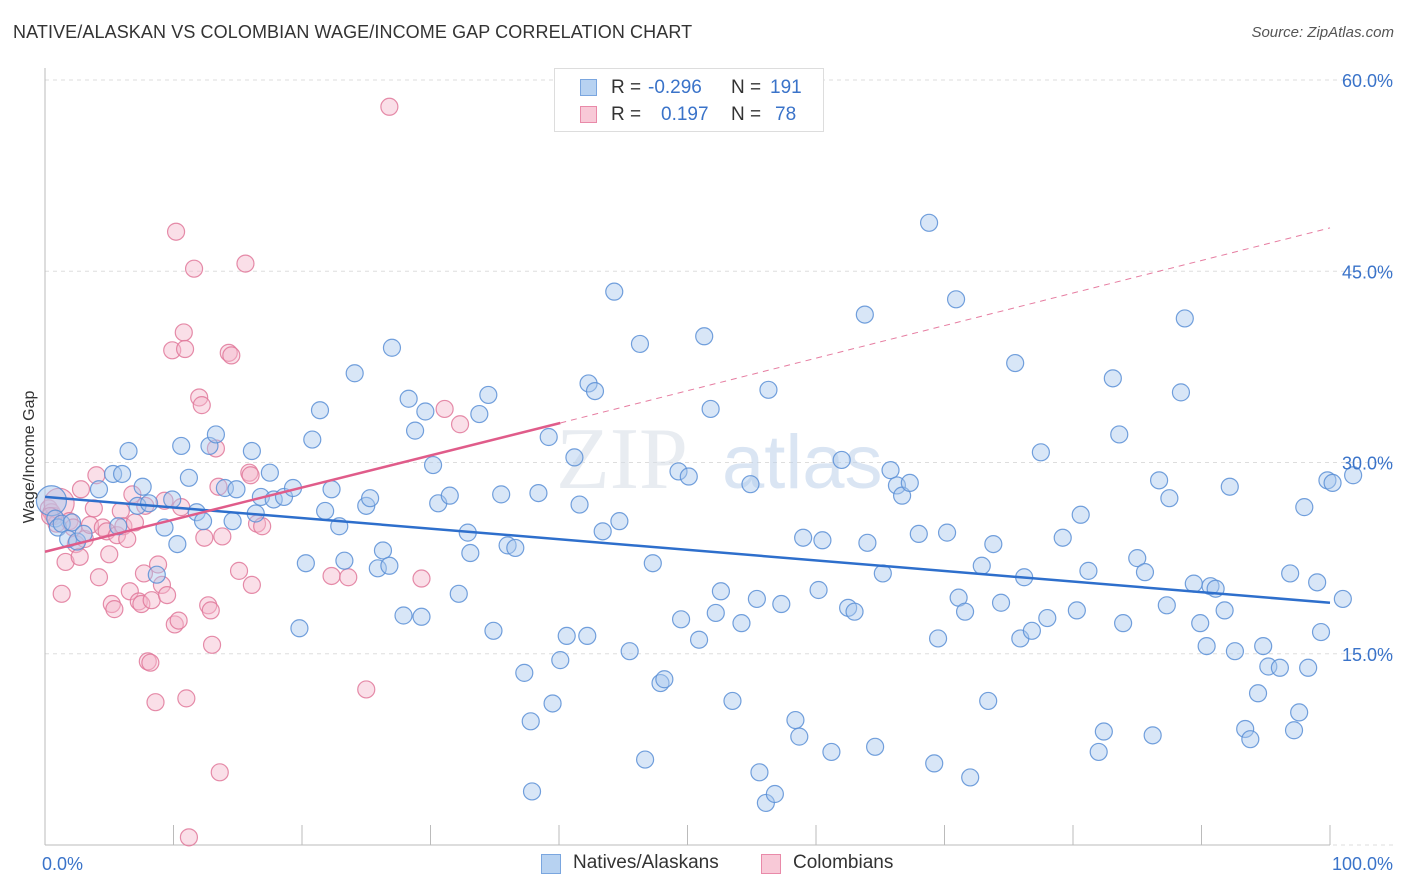 The width and height of the screenshot is (1406, 892). What do you see at coordinates (746, 87) in the screenshot?
I see `stats-n-label: N =` at bounding box center [746, 87].